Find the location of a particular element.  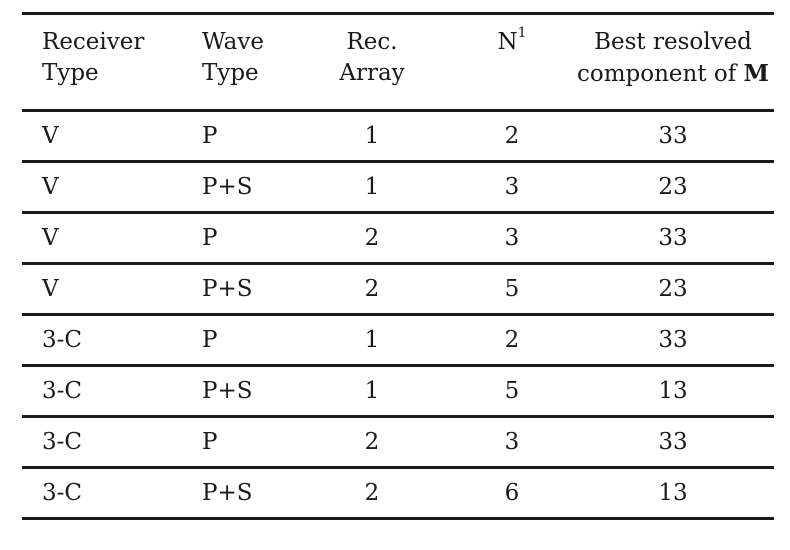

header-rec-array: Rec. Array is located at coordinates (372, 62).